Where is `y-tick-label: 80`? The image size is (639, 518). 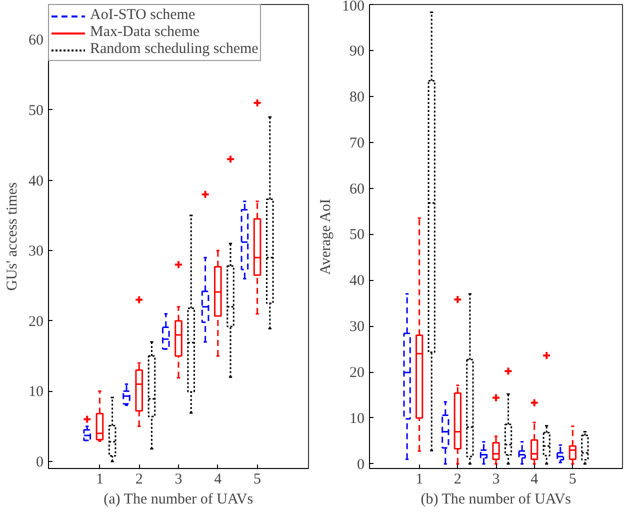 y-tick-label: 80 is located at coordinates (357, 97).